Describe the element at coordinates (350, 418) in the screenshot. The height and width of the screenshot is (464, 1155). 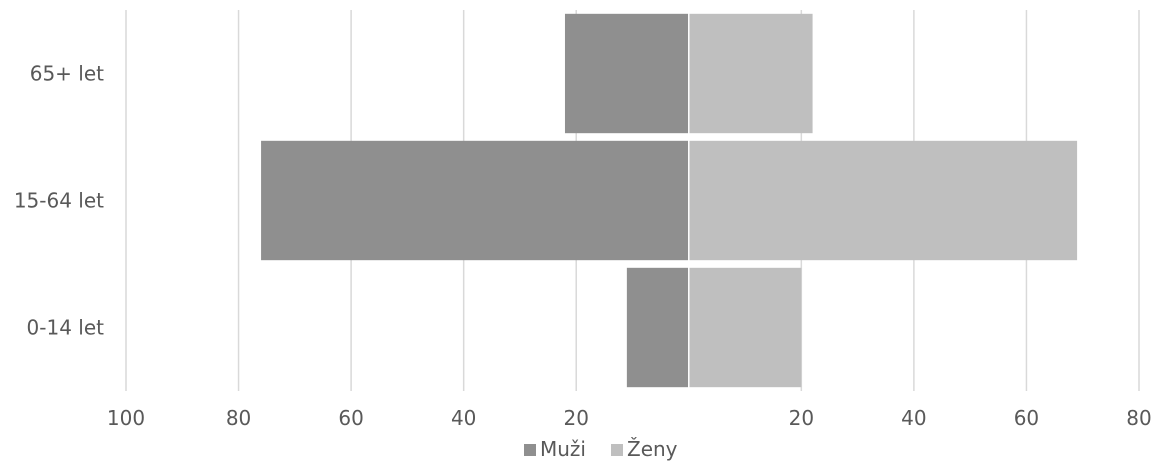
I see `x-tick-label-2: 60` at that location.